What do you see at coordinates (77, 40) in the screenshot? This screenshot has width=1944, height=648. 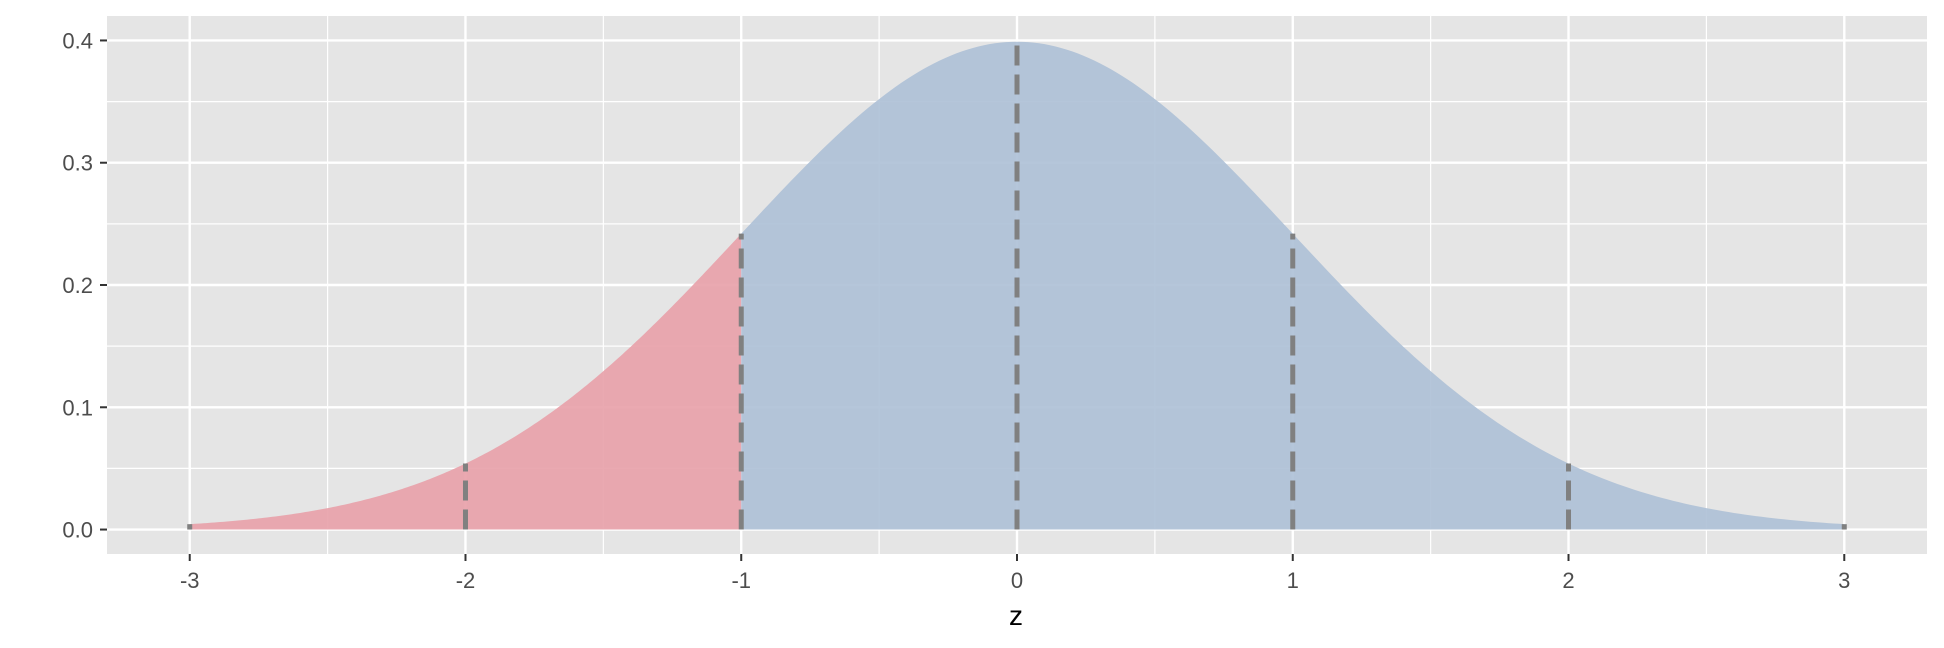 I see `y-tick-label: 0.4` at bounding box center [77, 40].